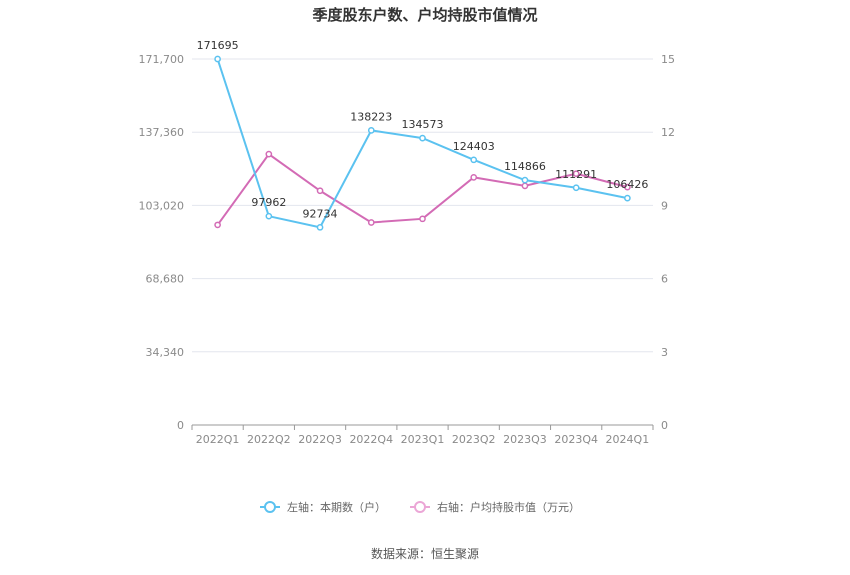 Image resolution: width=850 pixels, height=575 pixels. Describe the element at coordinates (218, 439) in the screenshot. I see `x-axis-tick-label: 2022Q1` at that location.